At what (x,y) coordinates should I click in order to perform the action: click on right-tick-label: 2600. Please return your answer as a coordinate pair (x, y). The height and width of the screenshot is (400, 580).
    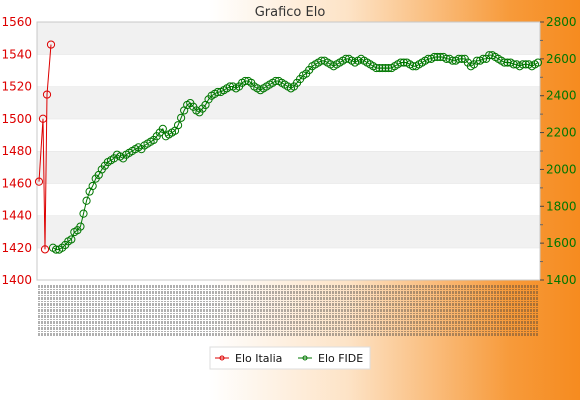
    Looking at the image, I should click on (561, 59).